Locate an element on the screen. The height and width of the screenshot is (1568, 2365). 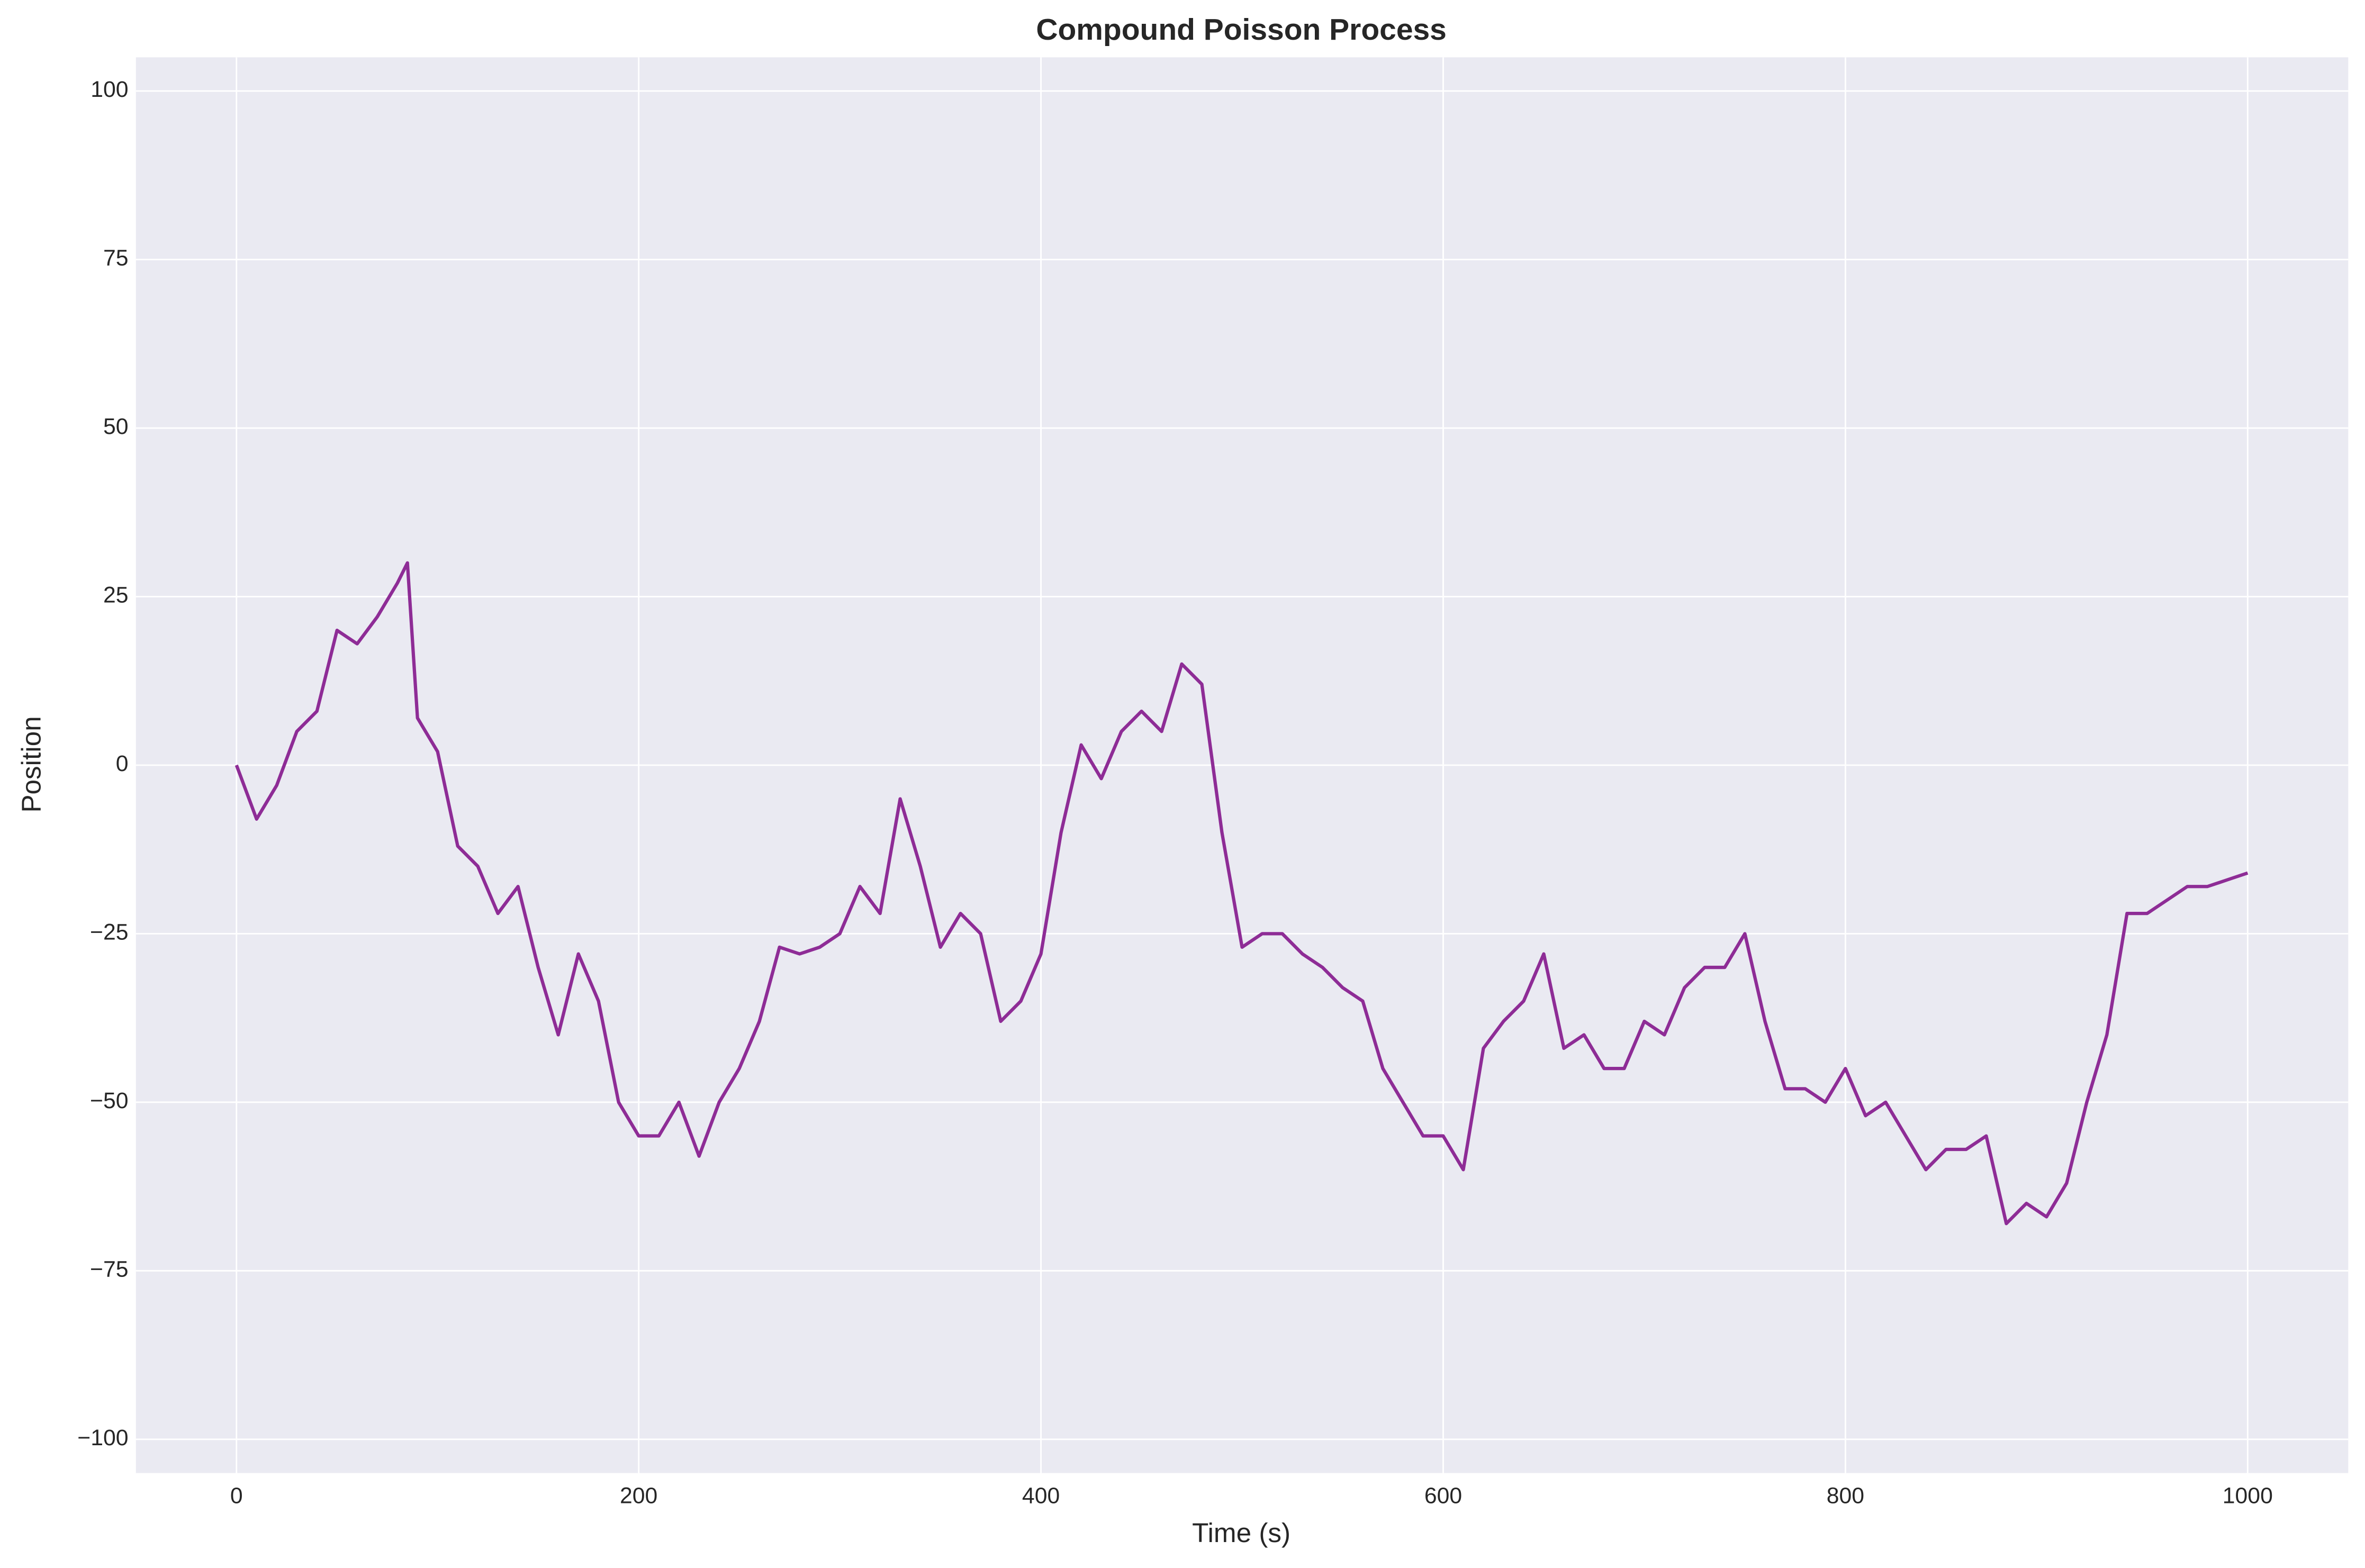
x-tick-label: 200 is located at coordinates (638, 1495).